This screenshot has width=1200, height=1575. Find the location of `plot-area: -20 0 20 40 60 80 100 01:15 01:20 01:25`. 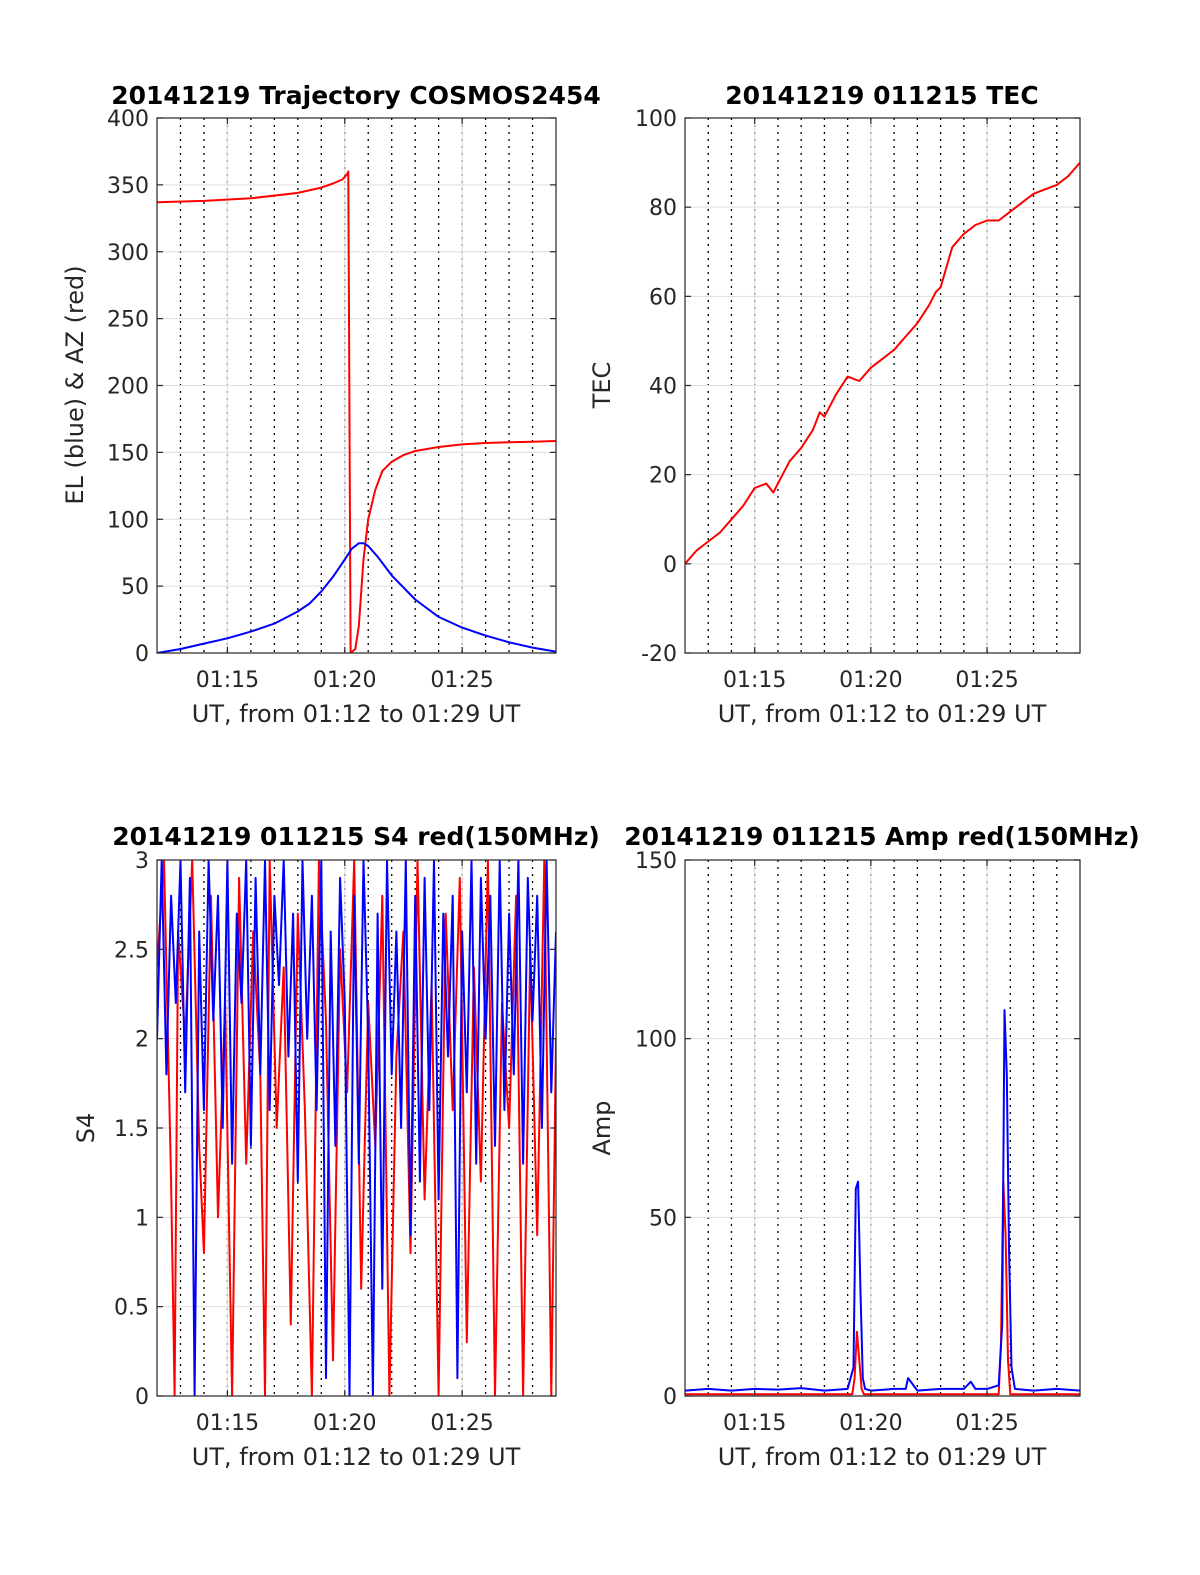

plot-area: -20 0 20 40 60 80 100 01:15 01:20 01:25 is located at coordinates (858, 400).